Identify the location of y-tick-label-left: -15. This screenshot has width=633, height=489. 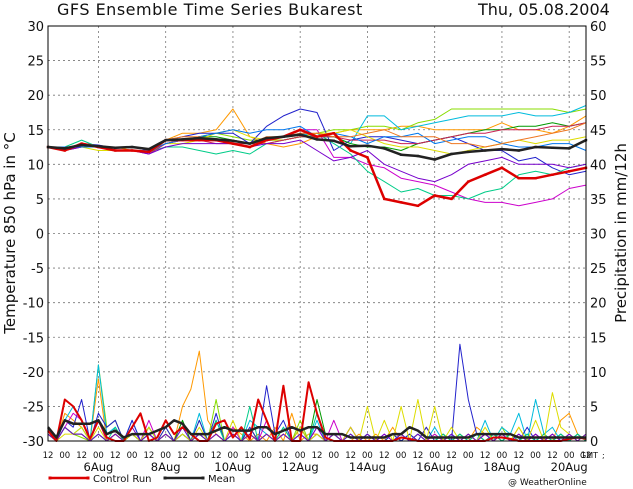
(33, 338).